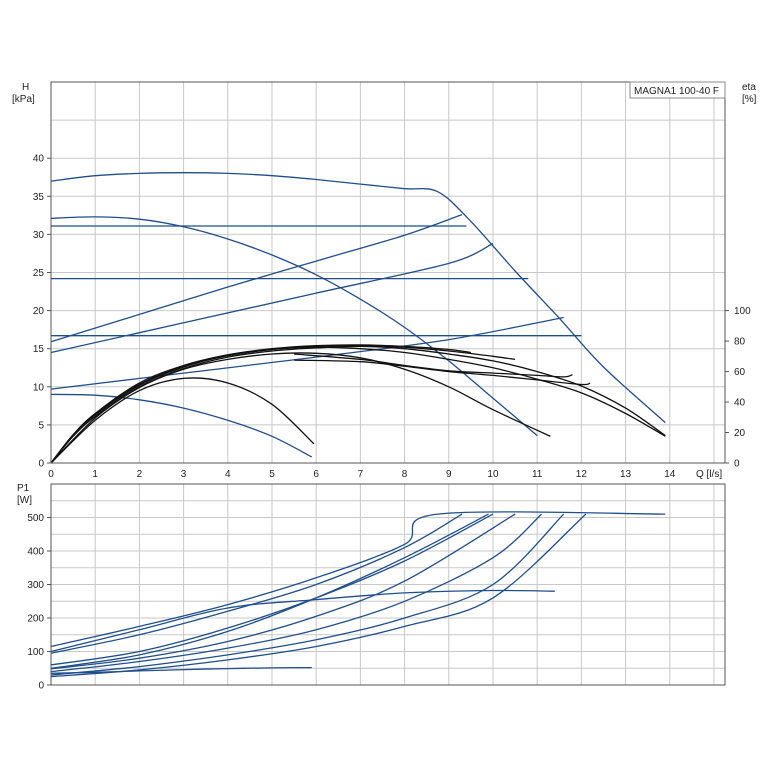 This screenshot has height=779, width=774. Describe the element at coordinates (493, 474) in the screenshot. I see `x-tick-label: 10` at that location.